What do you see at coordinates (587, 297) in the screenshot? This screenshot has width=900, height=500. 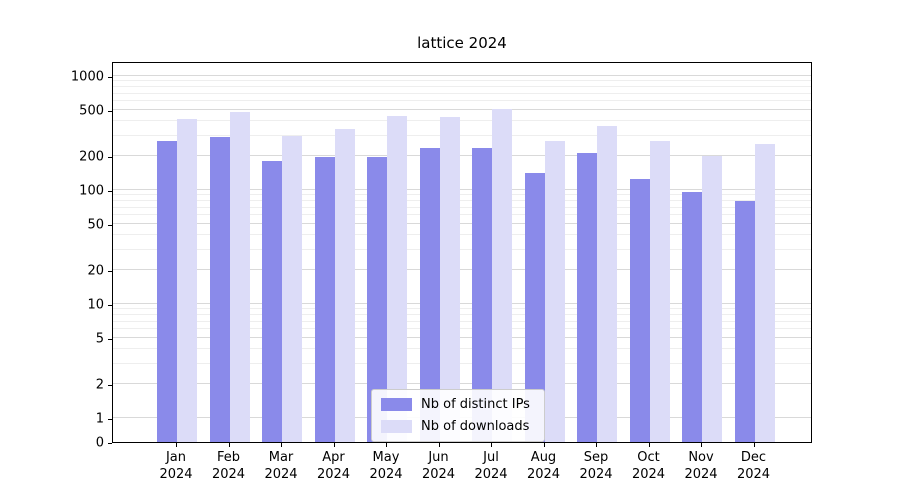 I see `bar-nb-of-distinct-ips-sep-2024` at bounding box center [587, 297].